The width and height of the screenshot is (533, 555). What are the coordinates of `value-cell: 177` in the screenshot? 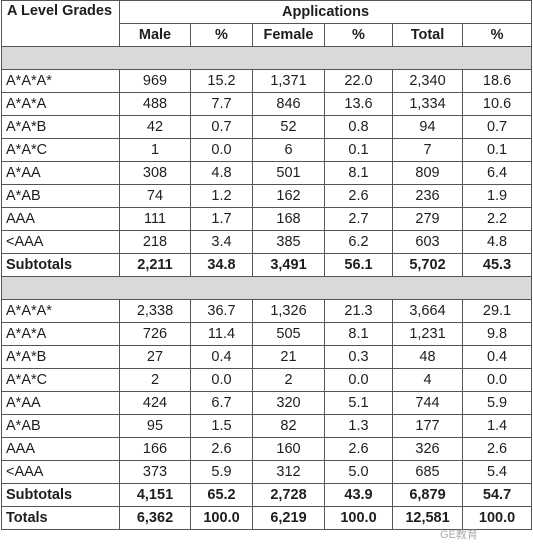 It's located at (427, 426).